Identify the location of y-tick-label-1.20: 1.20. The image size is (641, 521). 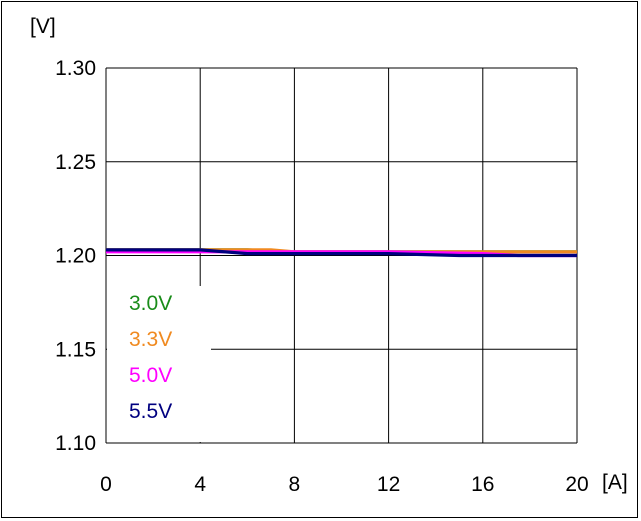
(75, 256).